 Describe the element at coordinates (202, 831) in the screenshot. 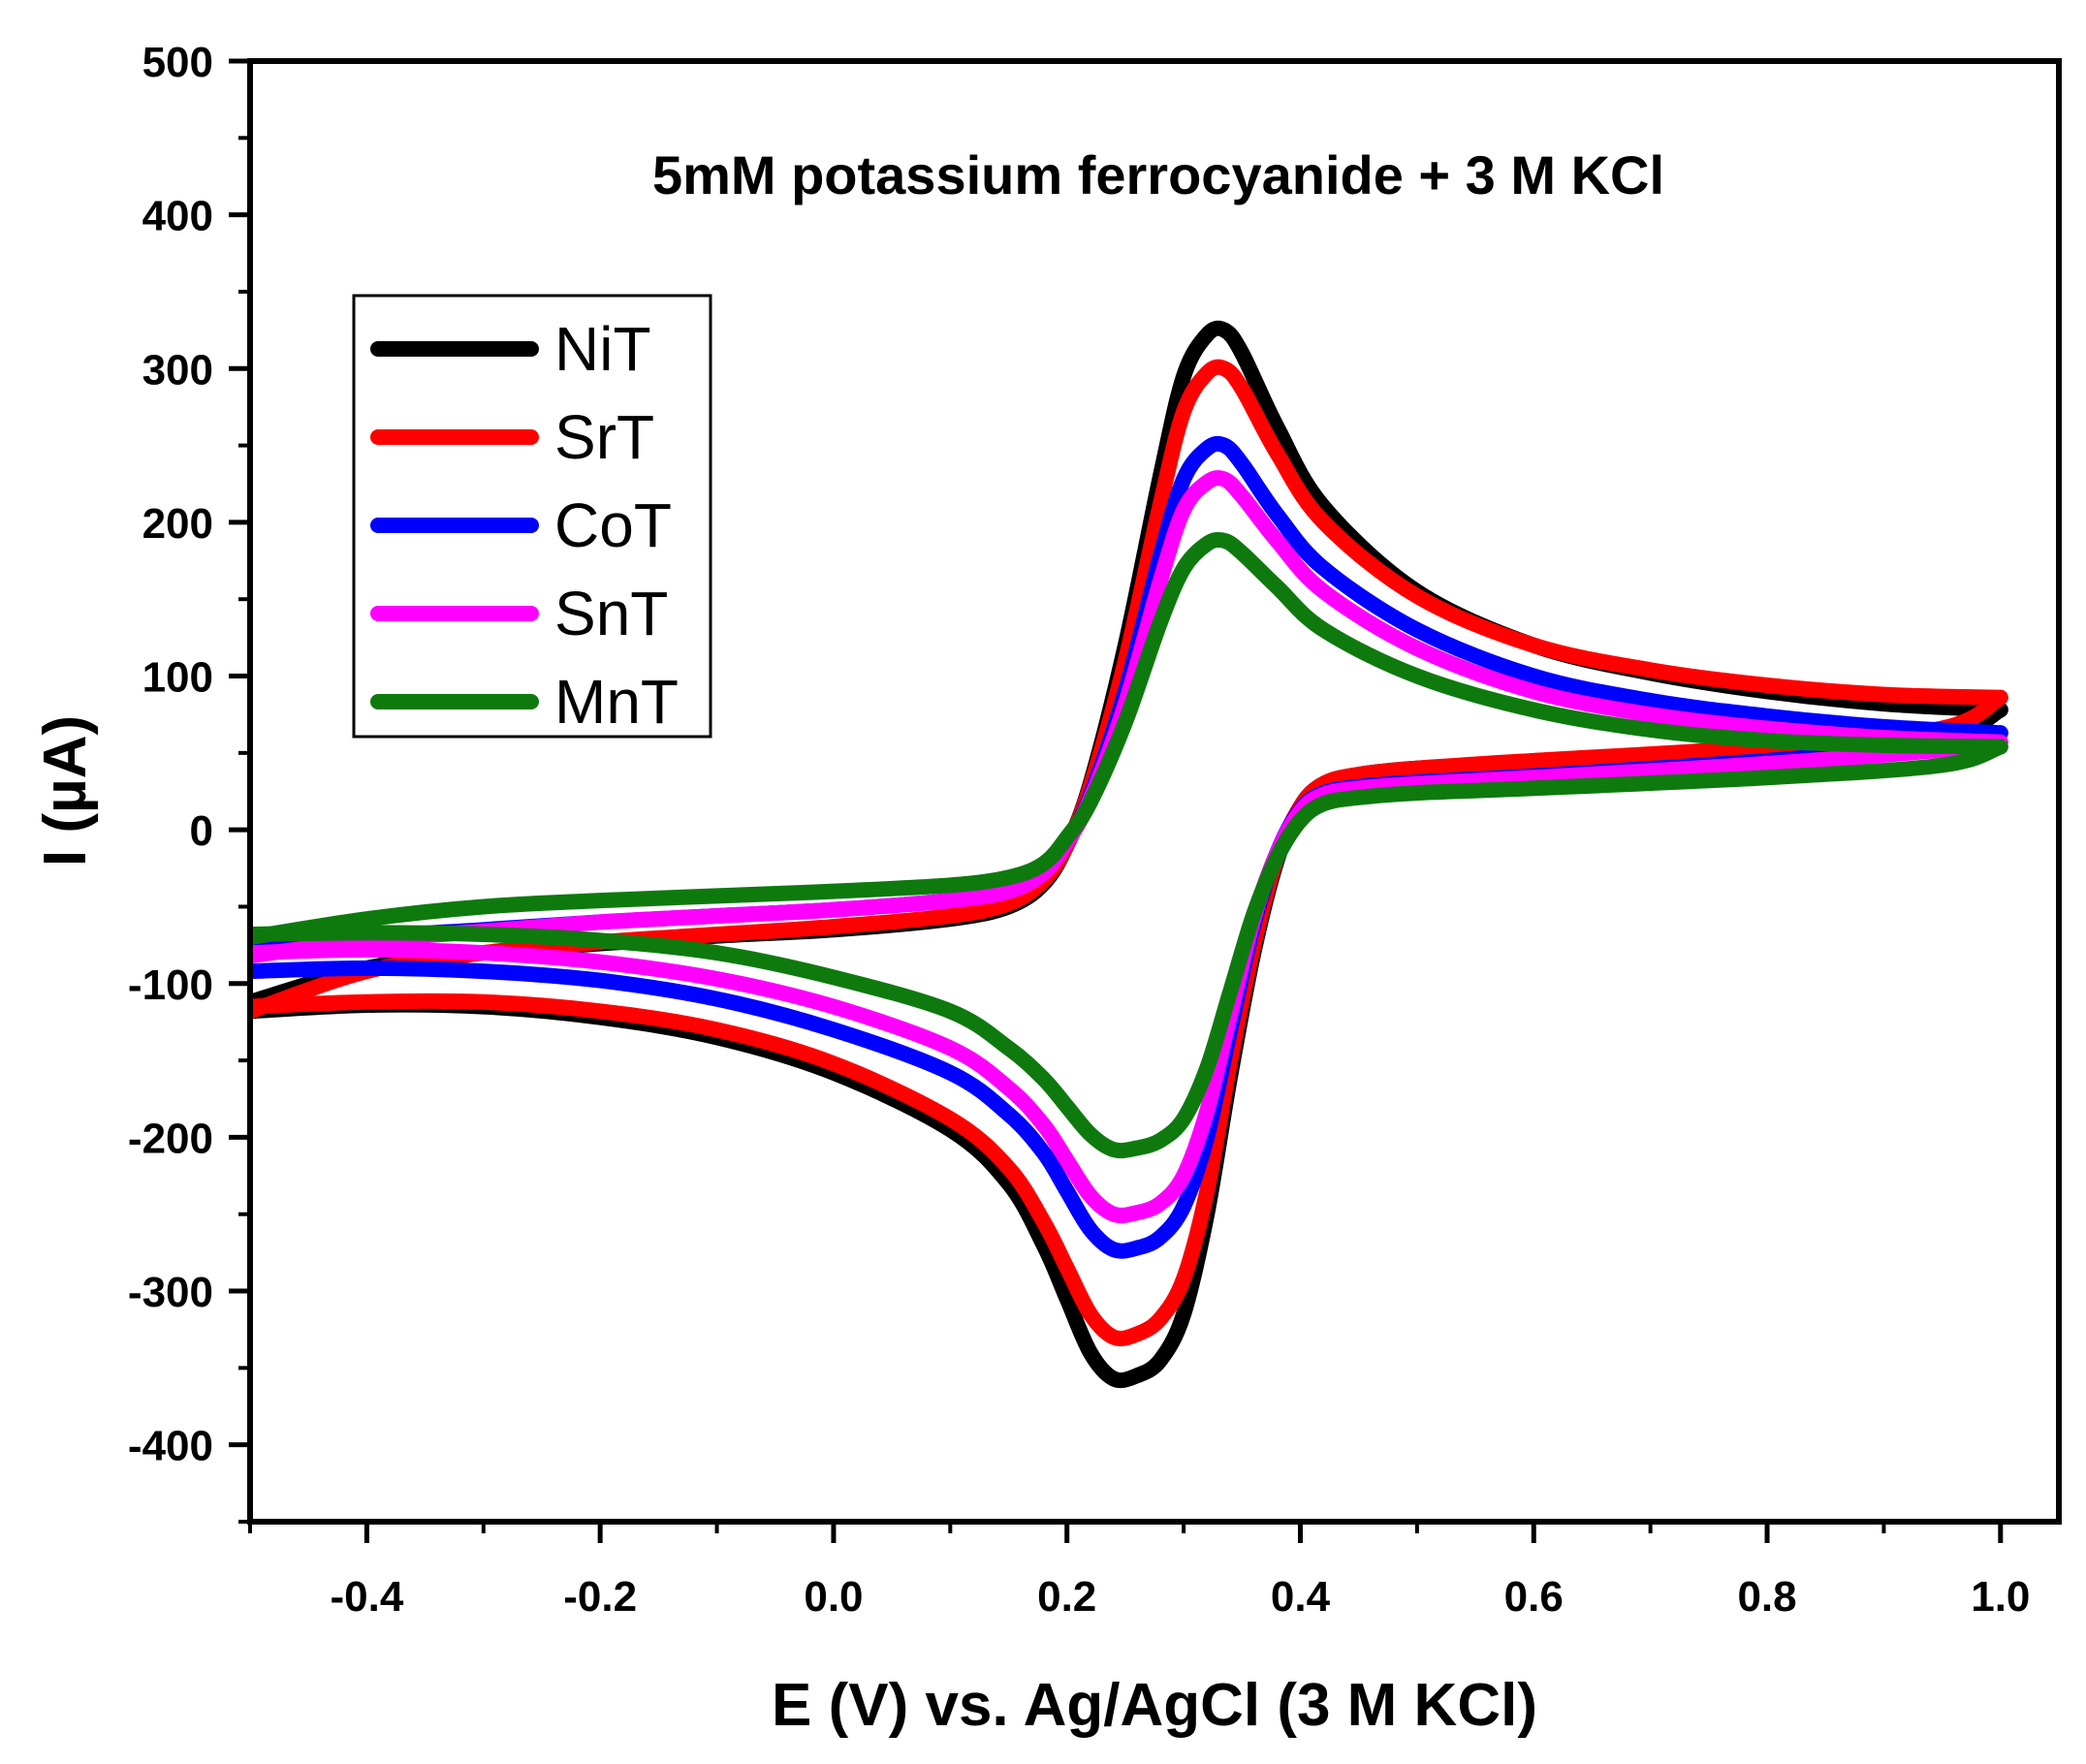

I see `y-tick-label: 0` at that location.